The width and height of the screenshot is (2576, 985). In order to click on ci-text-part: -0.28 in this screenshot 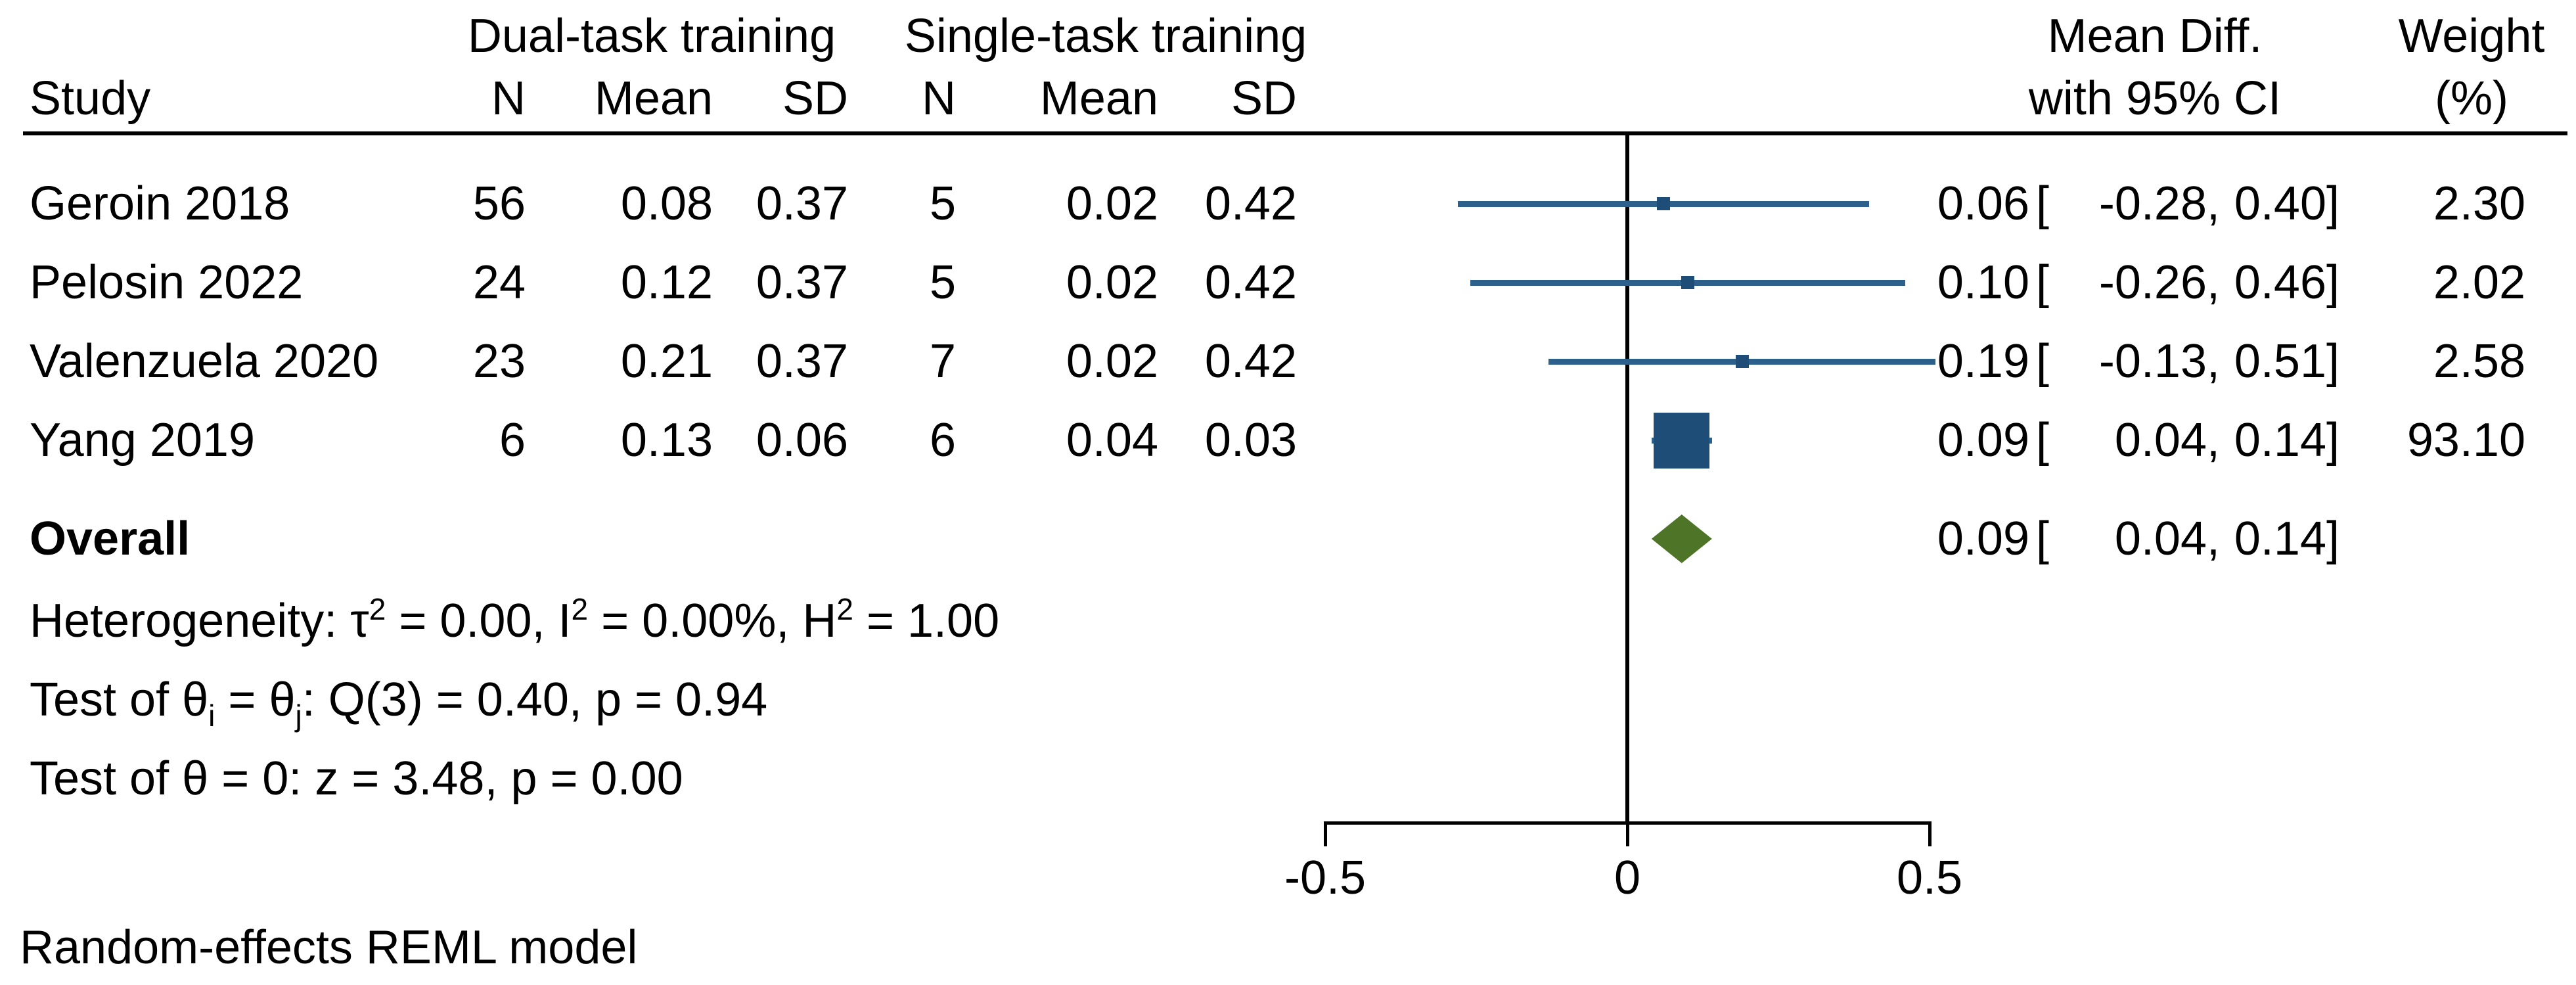, I will do `click(2152, 203)`.